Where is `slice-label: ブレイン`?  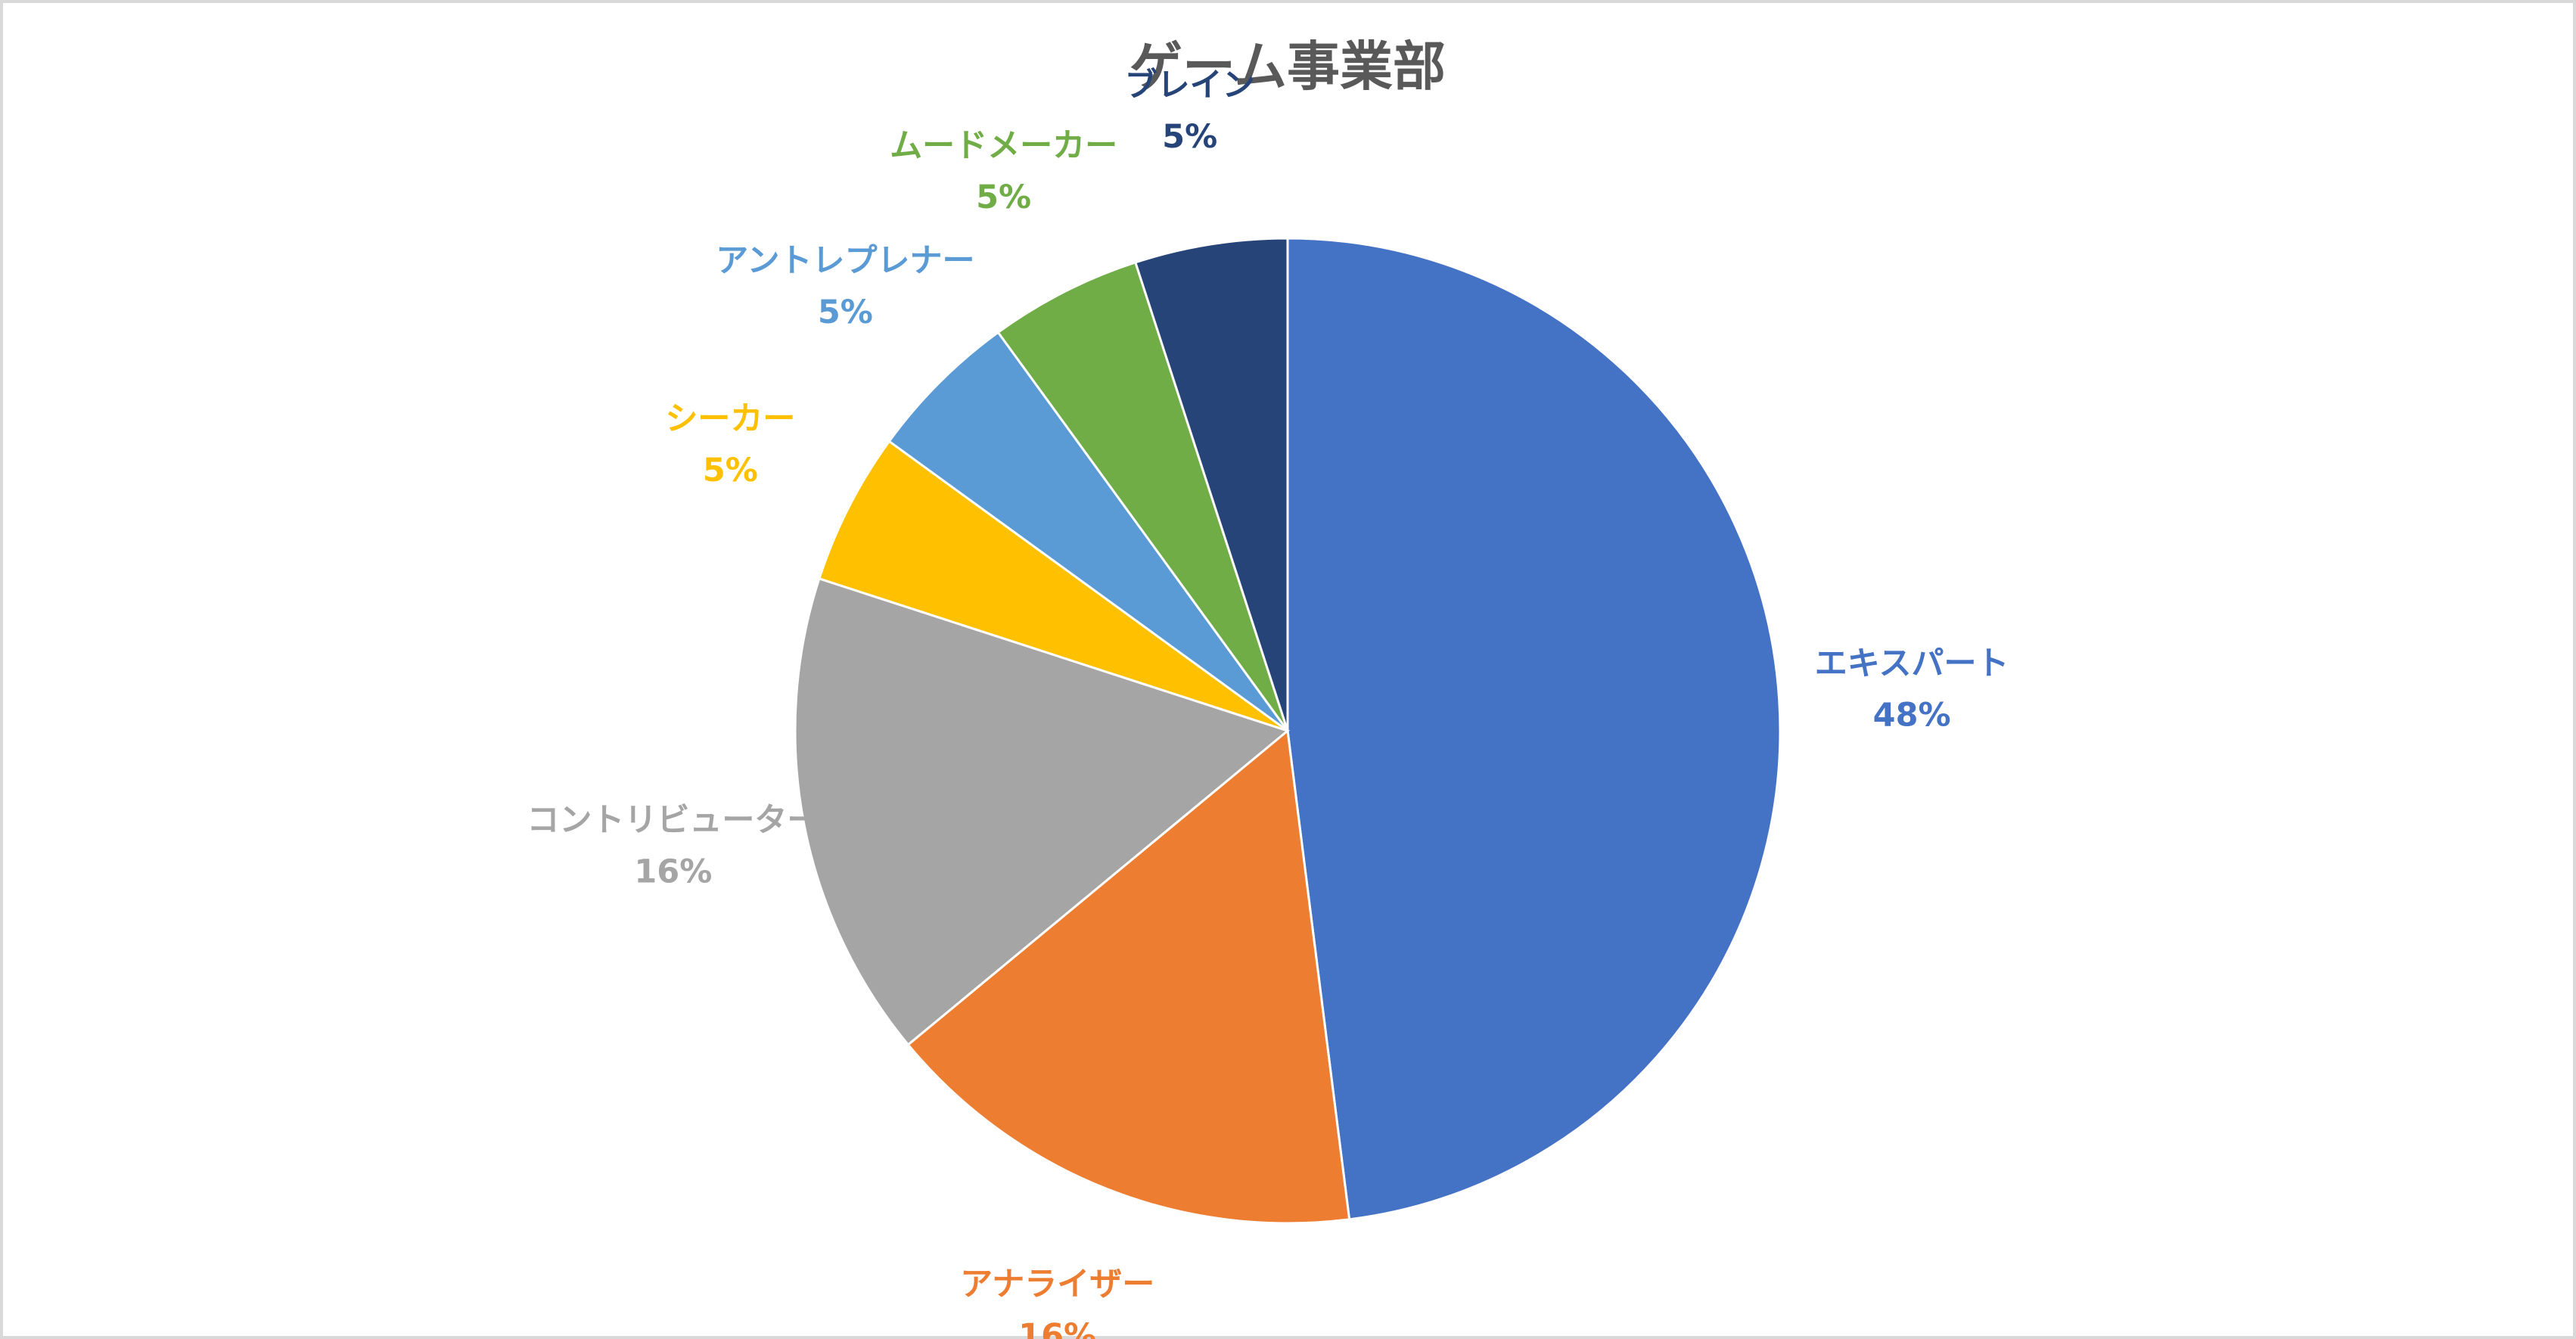
slice-label: ブレイン is located at coordinates (1190, 85).